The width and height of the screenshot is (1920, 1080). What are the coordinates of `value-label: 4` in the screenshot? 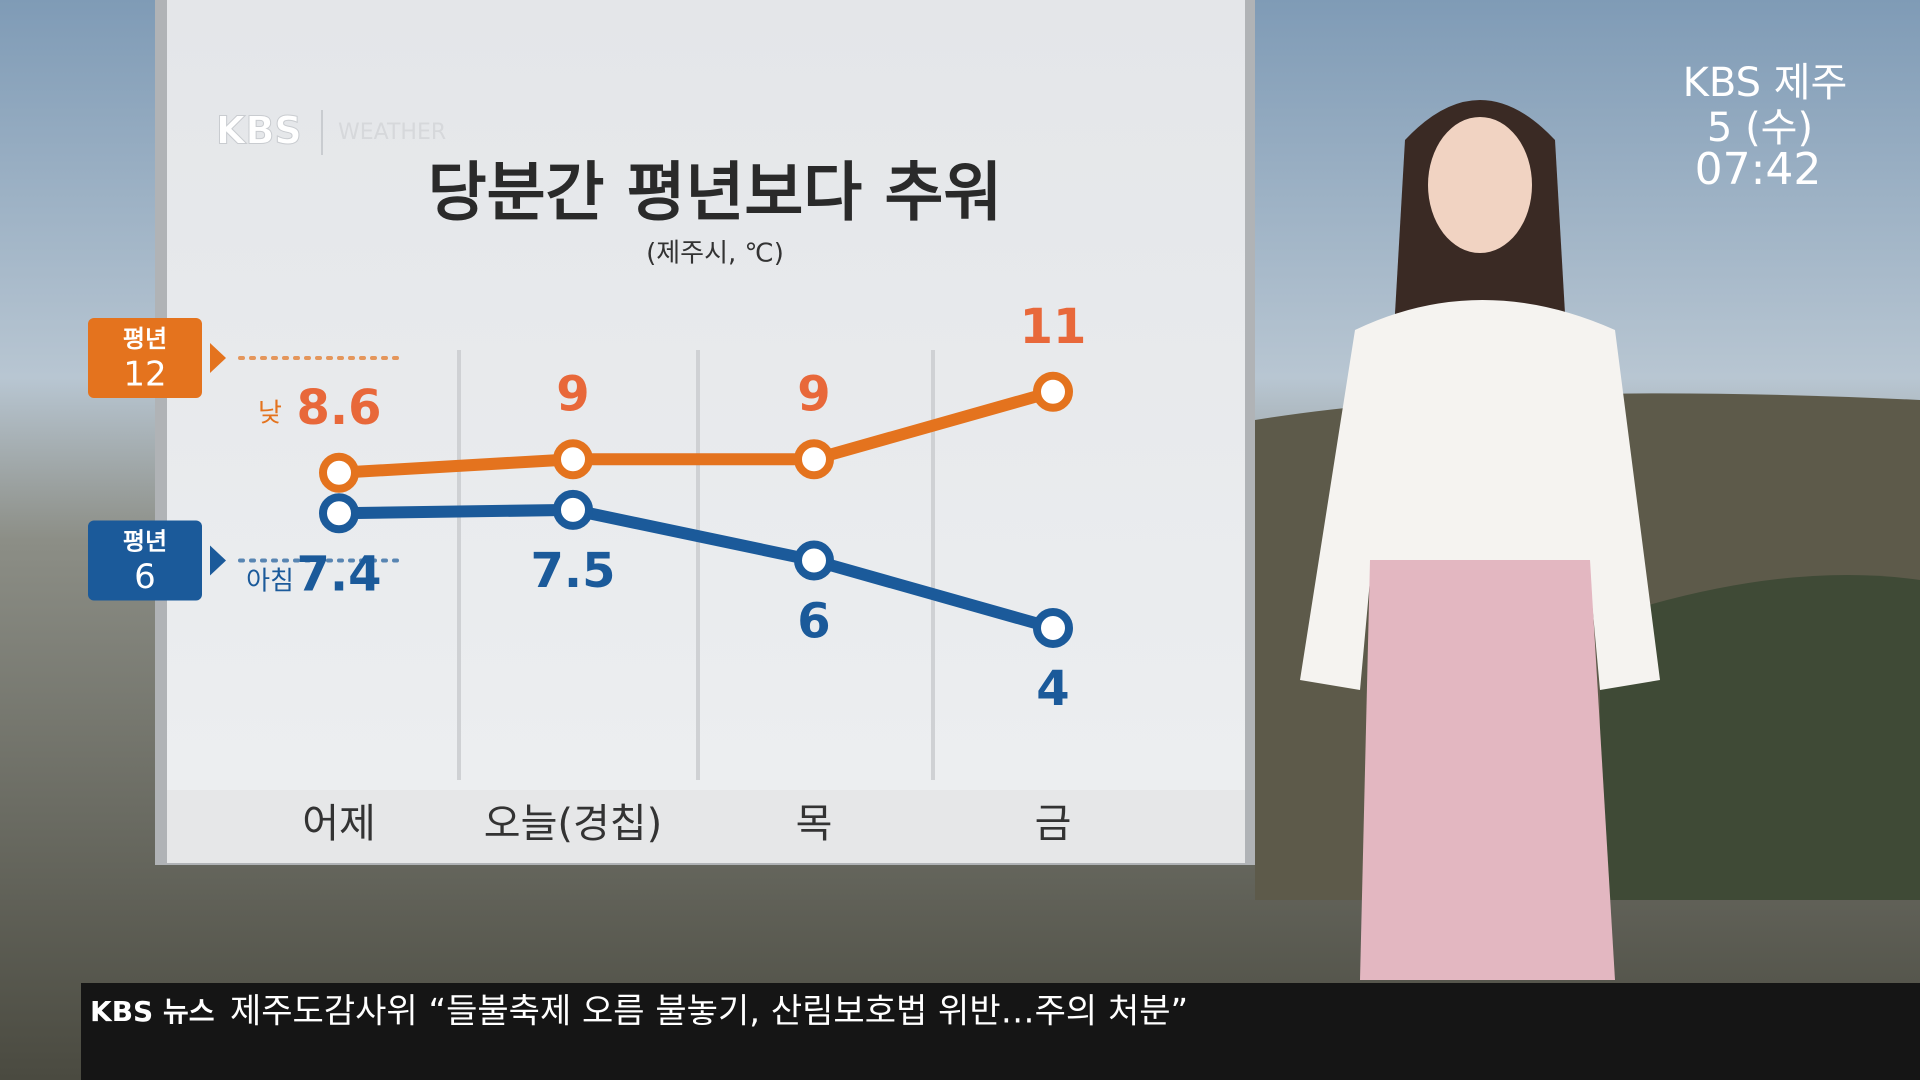 It's located at (1052, 689).